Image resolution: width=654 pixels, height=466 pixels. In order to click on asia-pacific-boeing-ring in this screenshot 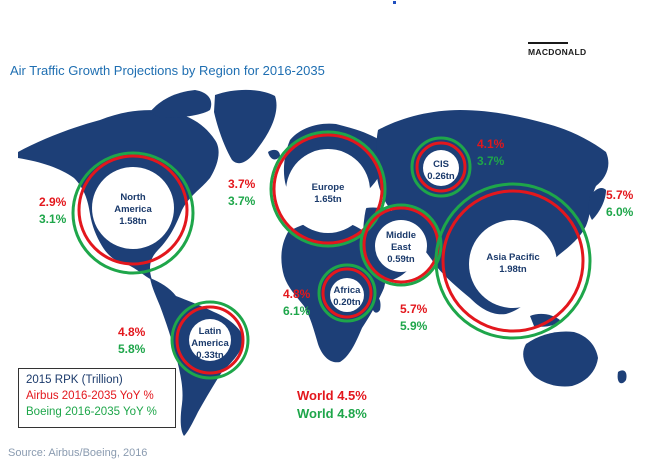, I will do `click(513, 261)`.